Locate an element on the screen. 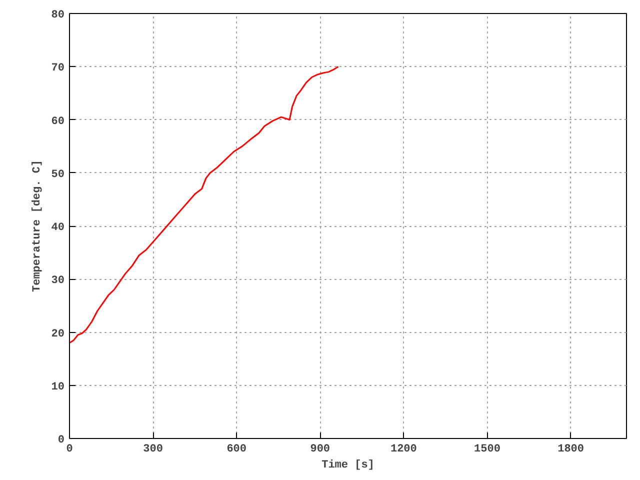 Image resolution: width=640 pixels, height=480 pixels. y-tick-label: 30 is located at coordinates (57, 281).